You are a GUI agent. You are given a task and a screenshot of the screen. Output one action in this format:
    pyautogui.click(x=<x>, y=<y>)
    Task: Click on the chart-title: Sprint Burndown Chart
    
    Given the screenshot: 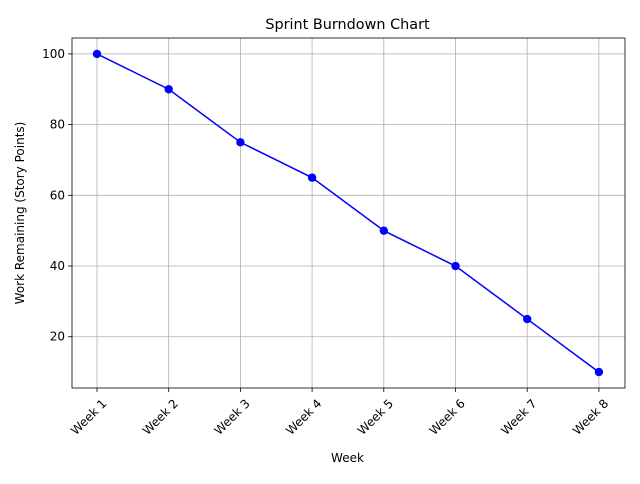 What is the action you would take?
    pyautogui.click(x=347, y=25)
    